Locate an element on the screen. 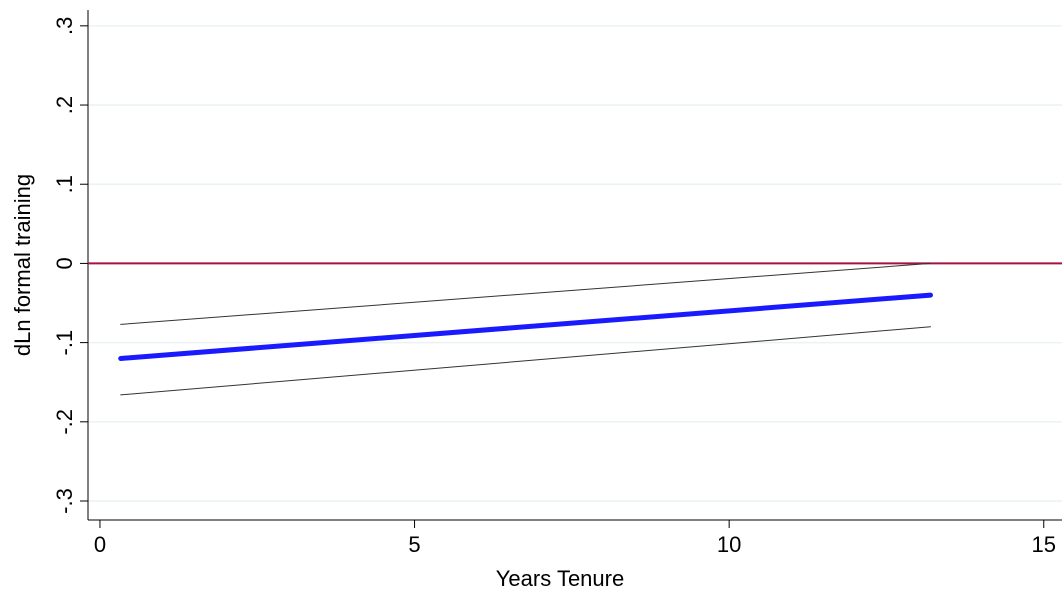 This screenshot has height=600, width=1062. y-tick-label: -.1 is located at coordinates (64, 343).